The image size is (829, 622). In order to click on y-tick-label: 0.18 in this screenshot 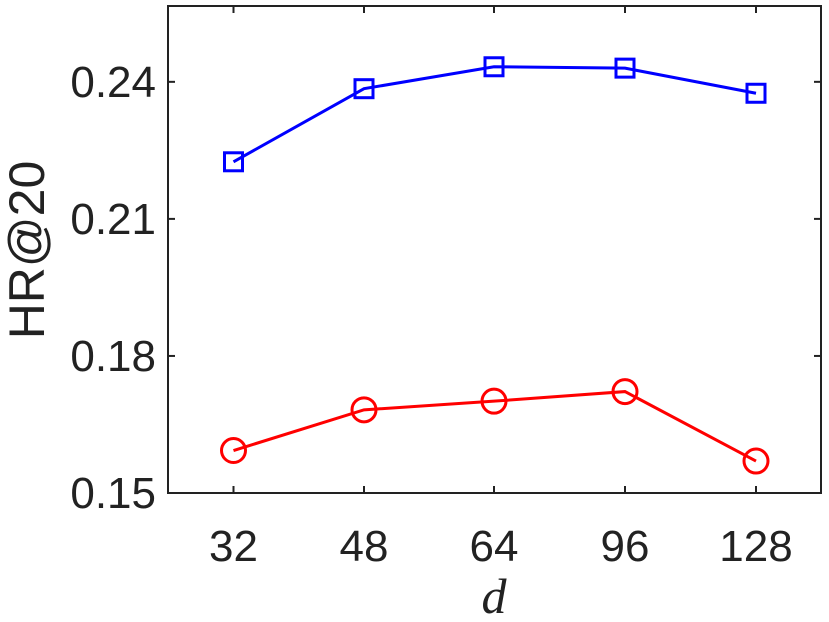, I will do `click(113, 356)`.